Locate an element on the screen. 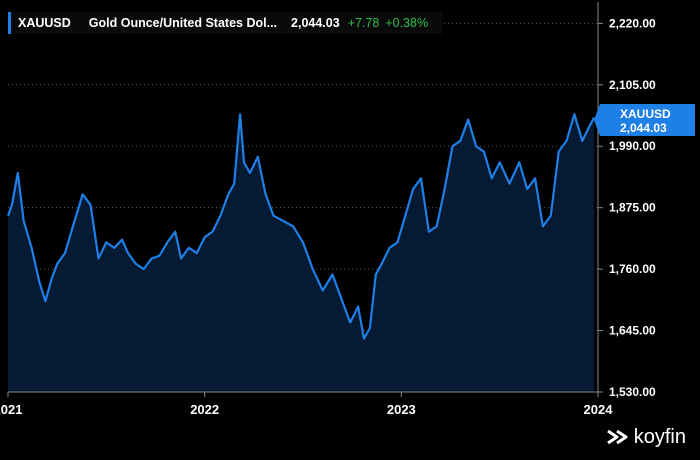 The height and width of the screenshot is (460, 700). legend-change-pct: +0.38% is located at coordinates (407, 23).